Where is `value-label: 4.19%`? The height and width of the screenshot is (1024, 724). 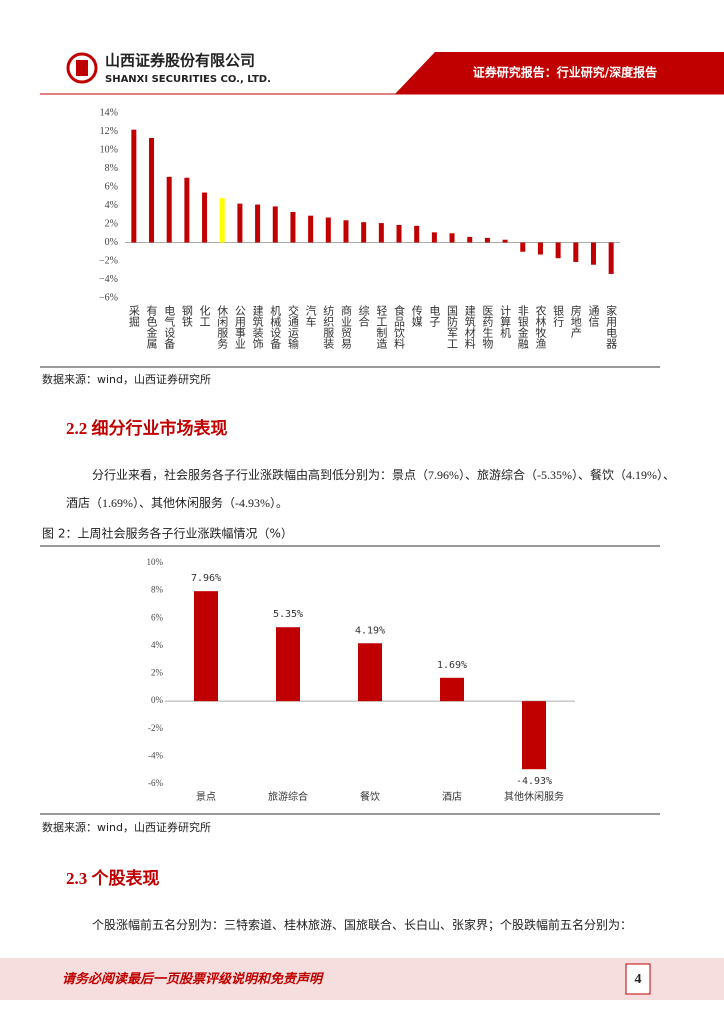
value-label: 4.19% is located at coordinates (370, 630).